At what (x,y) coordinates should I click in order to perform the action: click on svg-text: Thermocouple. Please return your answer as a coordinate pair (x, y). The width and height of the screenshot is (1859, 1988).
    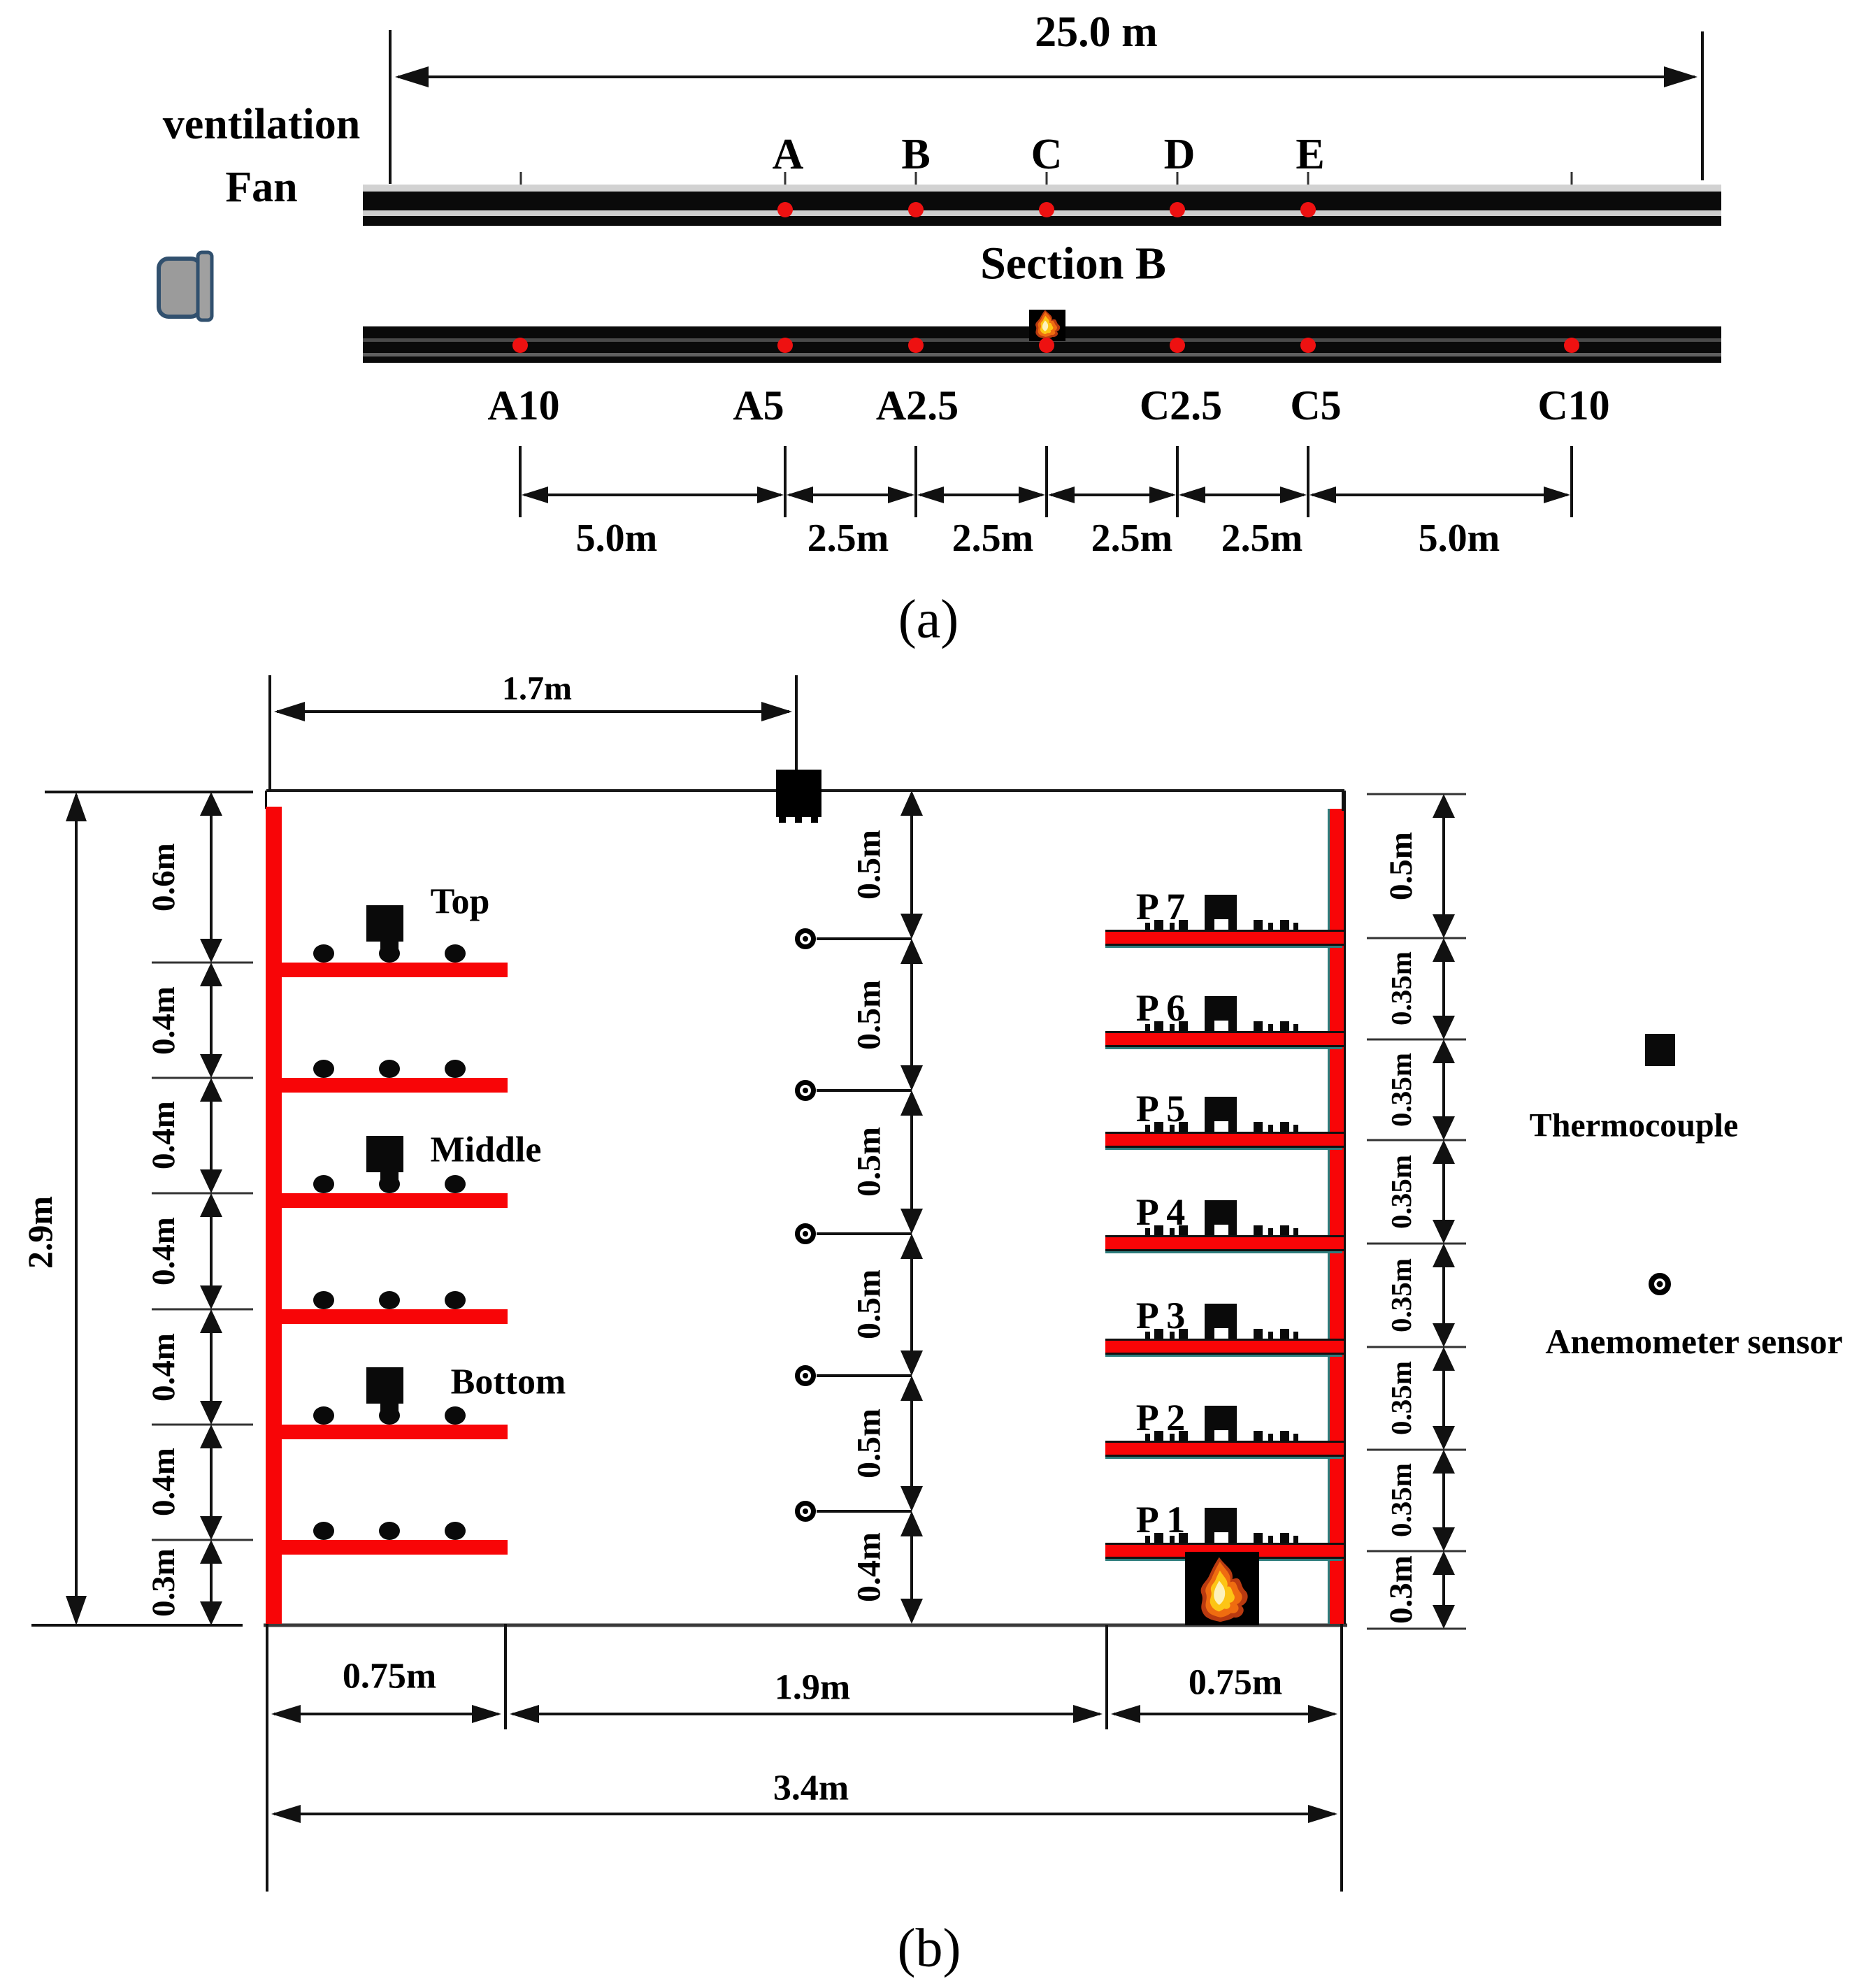
    Looking at the image, I should click on (1634, 1125).